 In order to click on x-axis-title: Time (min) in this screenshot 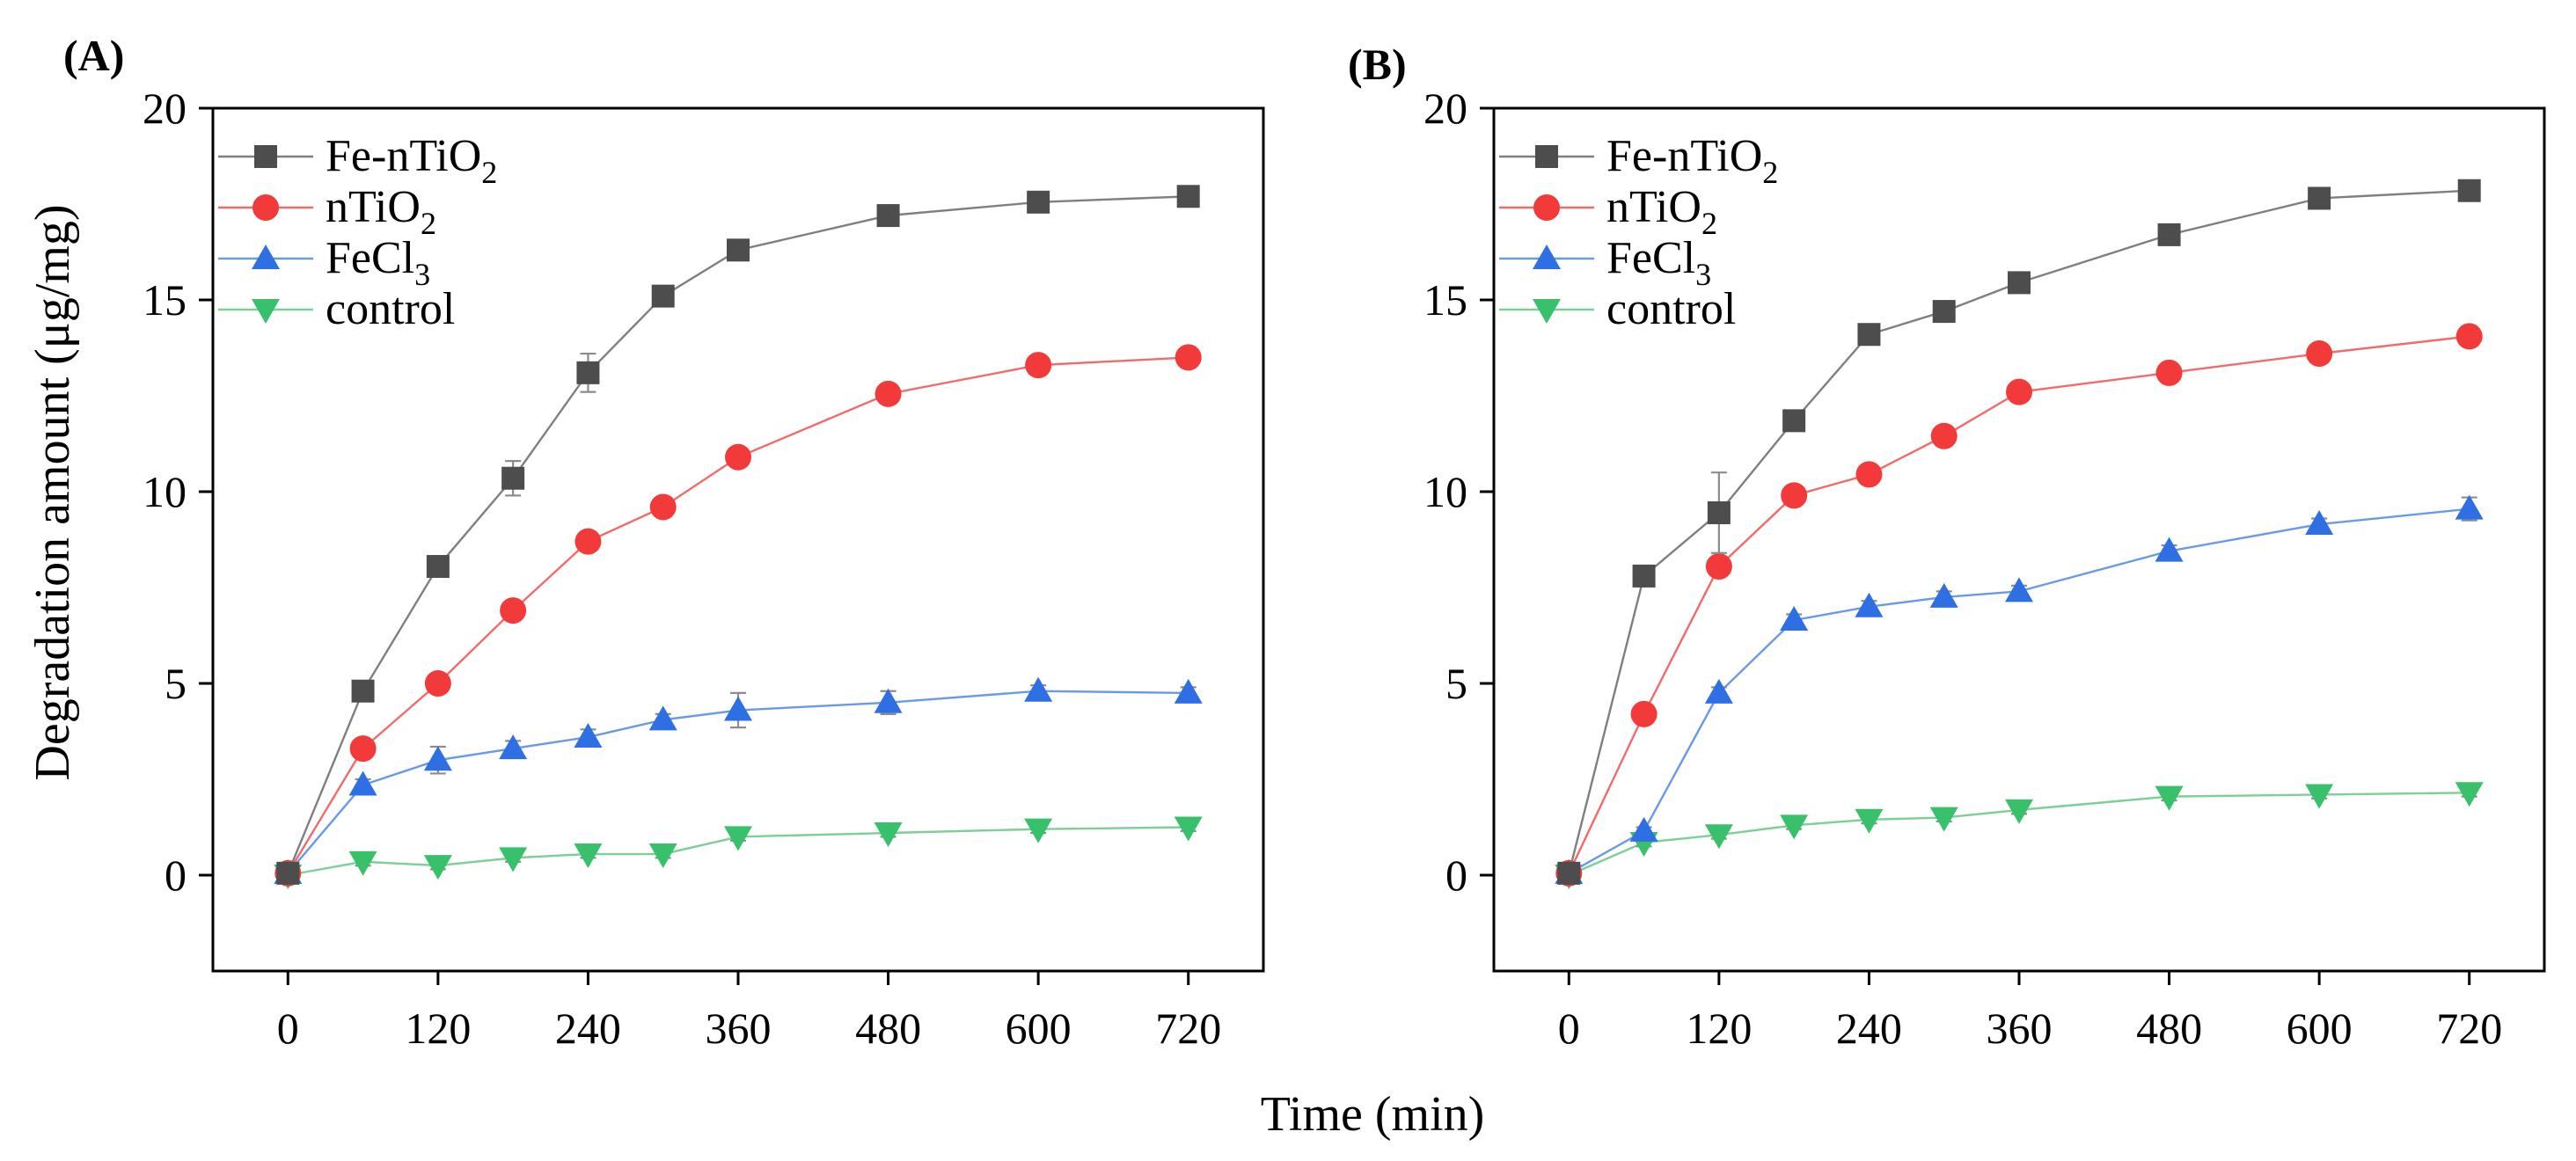, I will do `click(1373, 1114)`.